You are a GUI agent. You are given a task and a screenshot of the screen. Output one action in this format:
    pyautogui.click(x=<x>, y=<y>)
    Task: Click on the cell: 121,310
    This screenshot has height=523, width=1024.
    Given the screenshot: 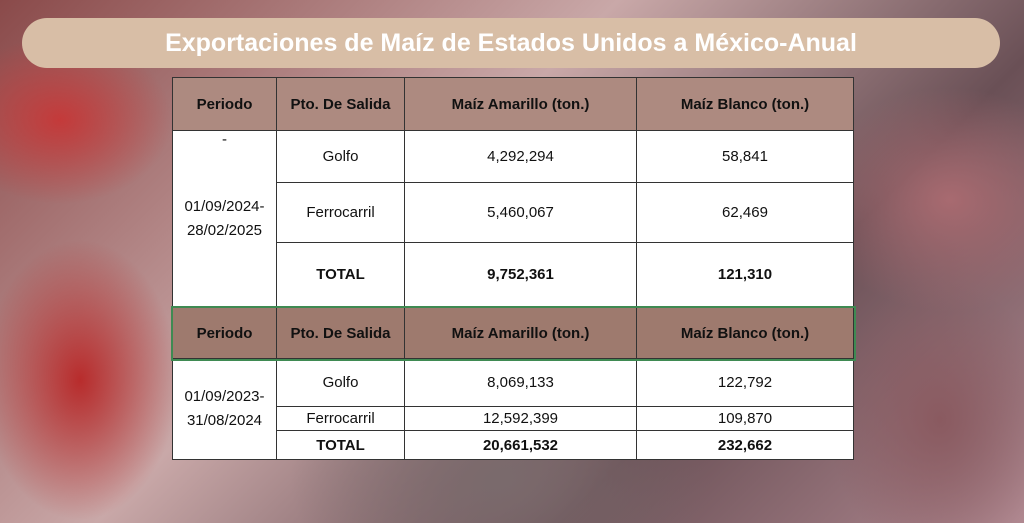 What is the action you would take?
    pyautogui.click(x=745, y=274)
    